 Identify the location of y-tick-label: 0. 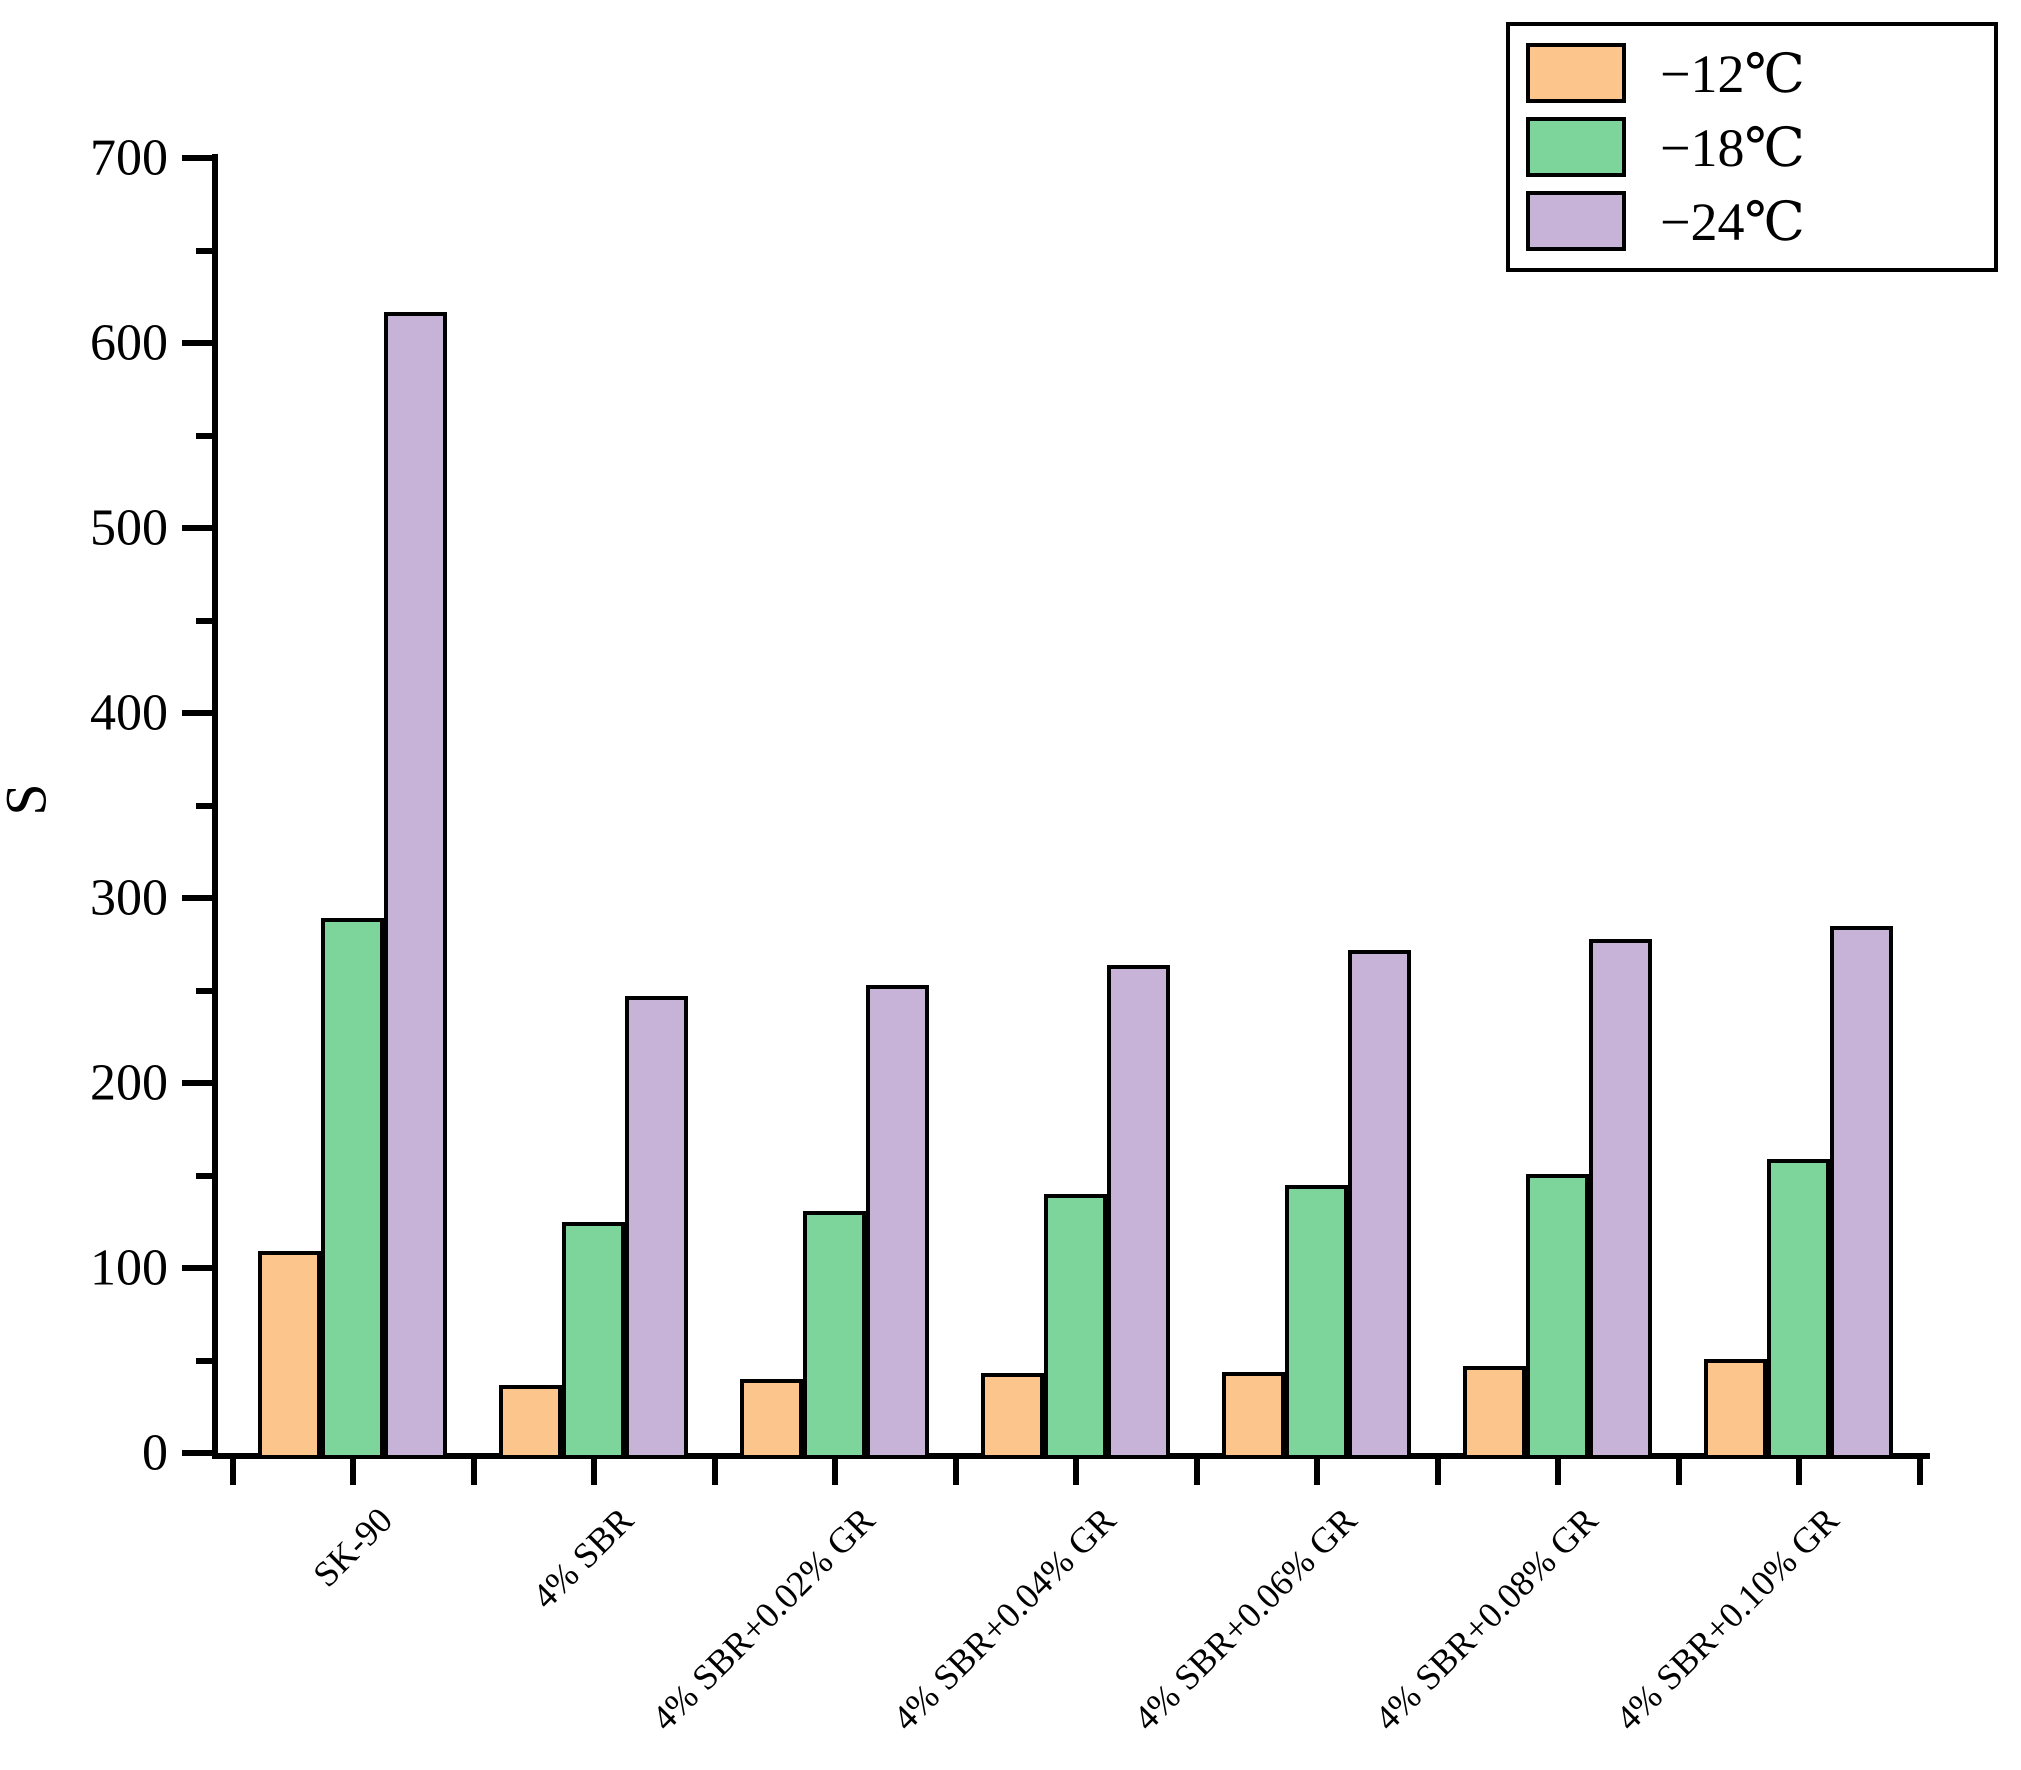
(155, 1453).